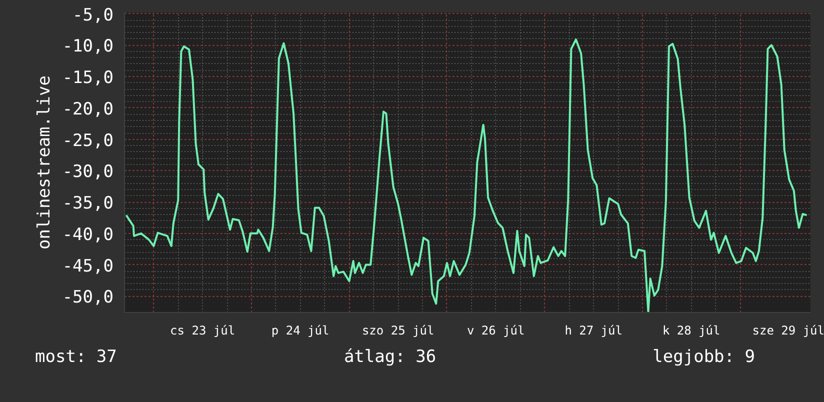 This screenshot has width=824, height=402. I want to click on y-tick-label: -25,0, so click(88, 140).